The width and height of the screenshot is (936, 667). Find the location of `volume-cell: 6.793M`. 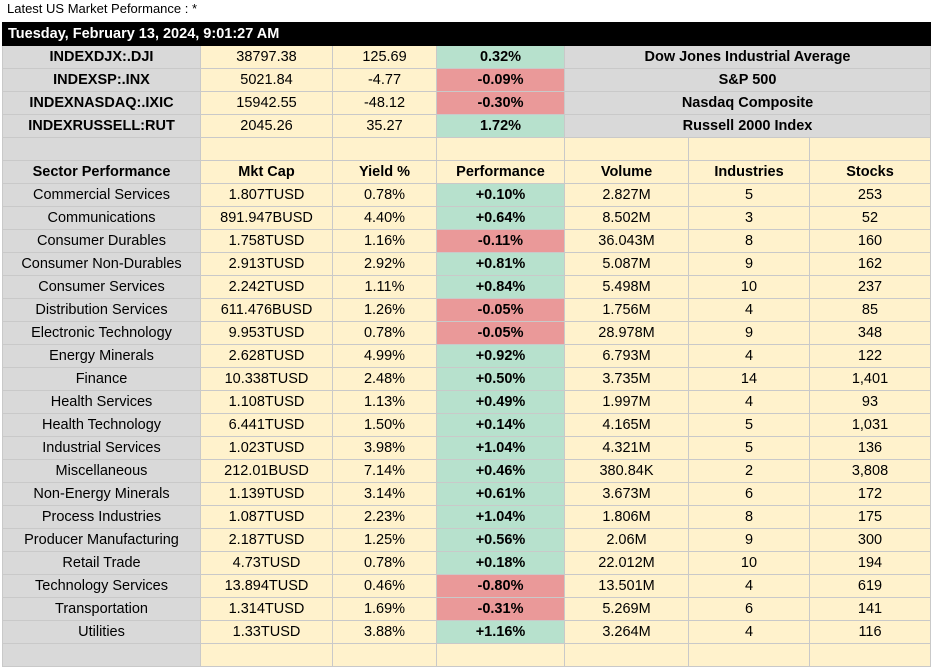

volume-cell: 6.793M is located at coordinates (626, 356).